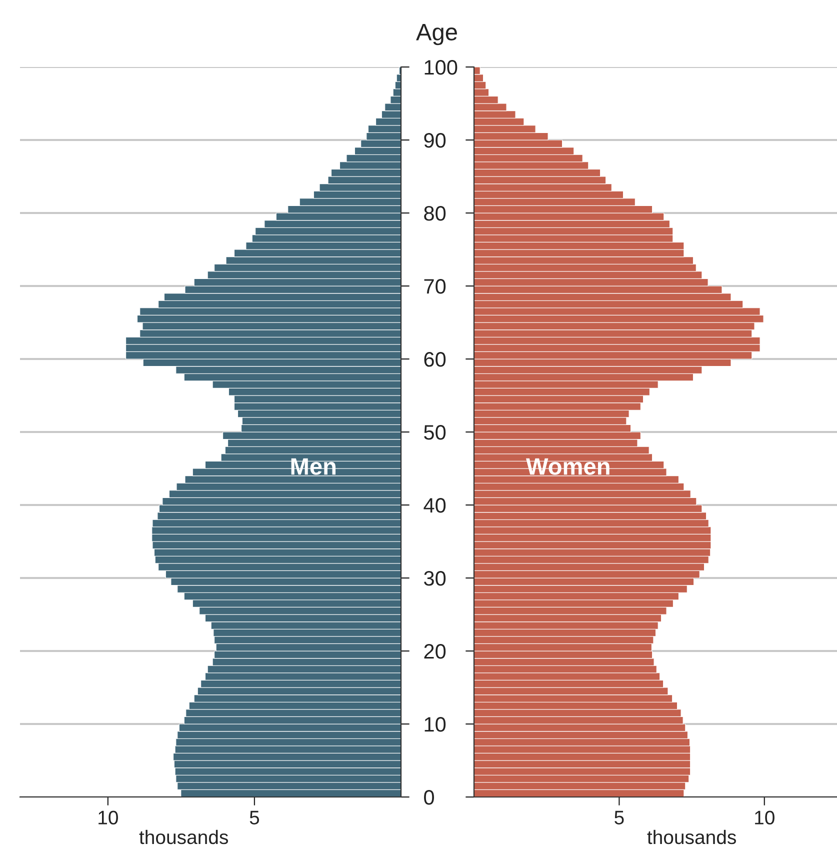 This screenshot has width=837, height=852. Describe the element at coordinates (429, 797) in the screenshot. I see `y-tick-label: 0` at that location.